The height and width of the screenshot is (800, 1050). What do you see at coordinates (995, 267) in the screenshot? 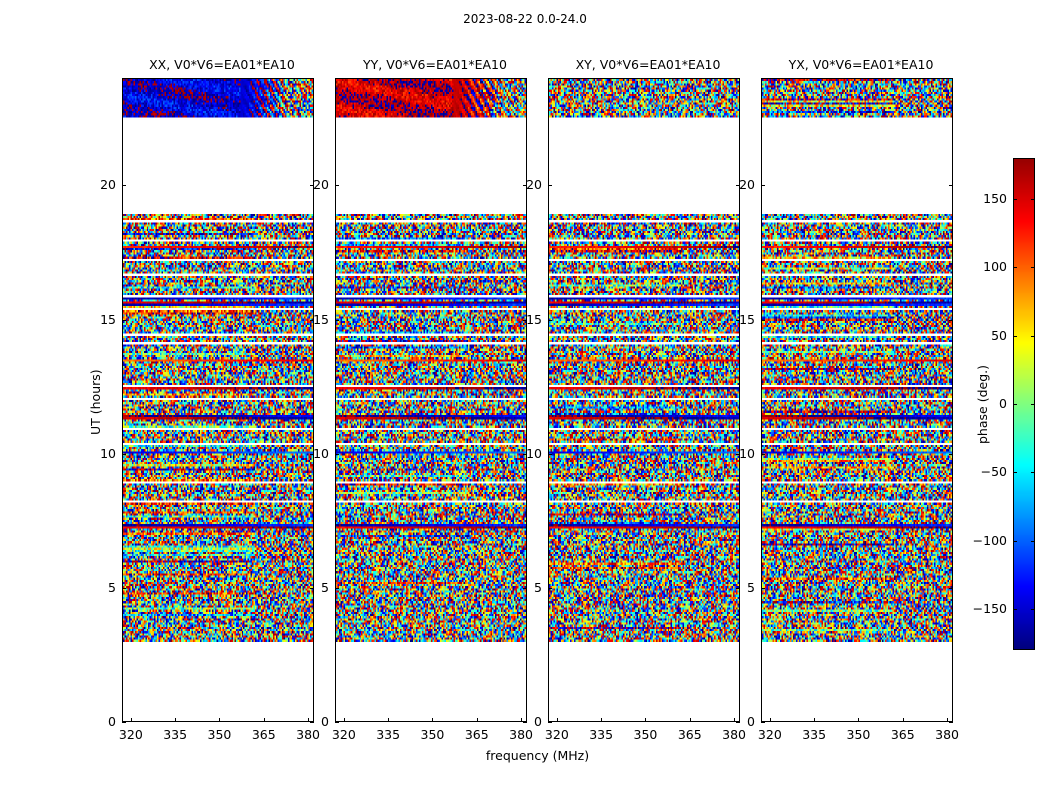
I see `colorbar-tick-label: 100` at bounding box center [995, 267].